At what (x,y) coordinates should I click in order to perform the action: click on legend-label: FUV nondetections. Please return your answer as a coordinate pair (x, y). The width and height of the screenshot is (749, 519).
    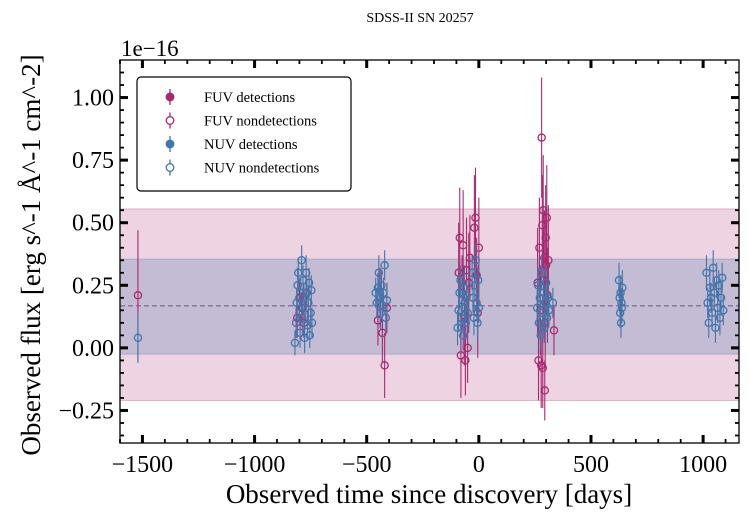
    Looking at the image, I should click on (260, 122).